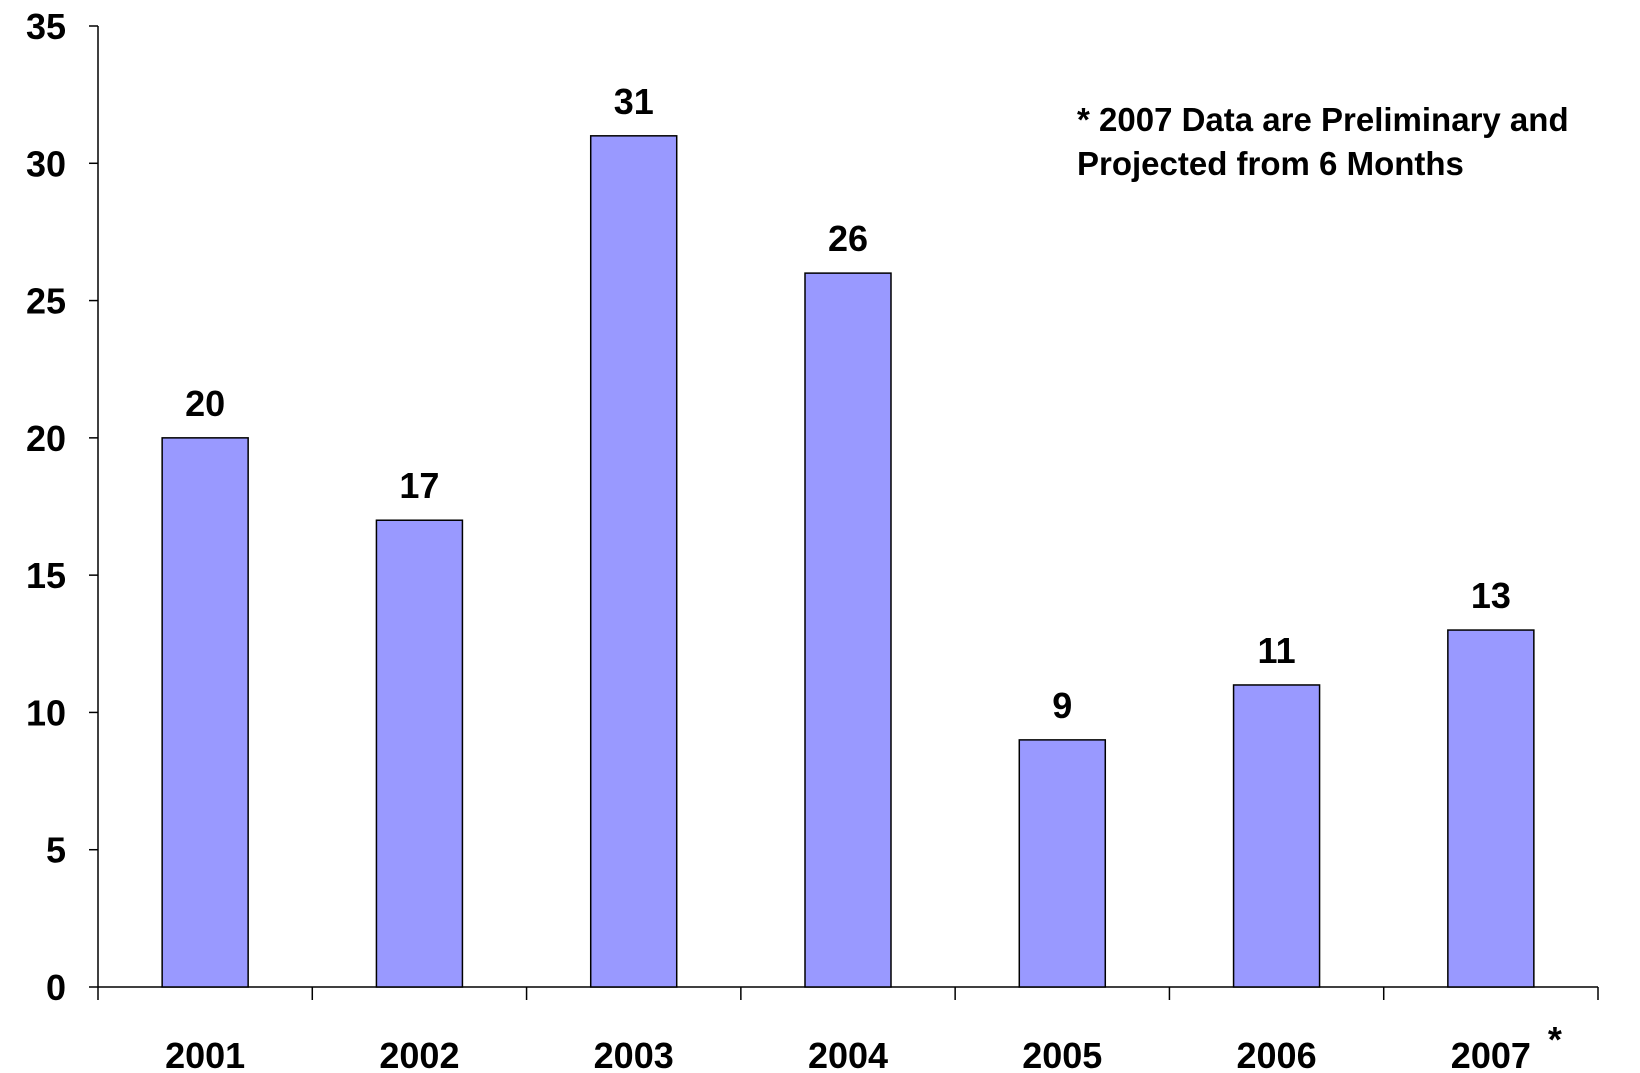 Image resolution: width=1640 pixels, height=1073 pixels. Describe the element at coordinates (634, 1054) in the screenshot. I see `x-tick-label: 2003` at that location.